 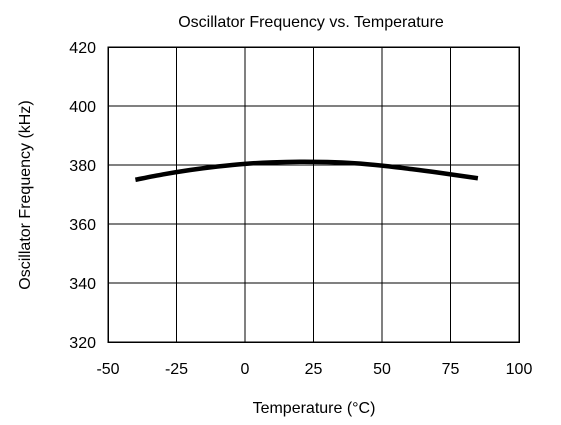 I want to click on y-axis-title: Oscillator Frequency (kHz), so click(x=25, y=194).